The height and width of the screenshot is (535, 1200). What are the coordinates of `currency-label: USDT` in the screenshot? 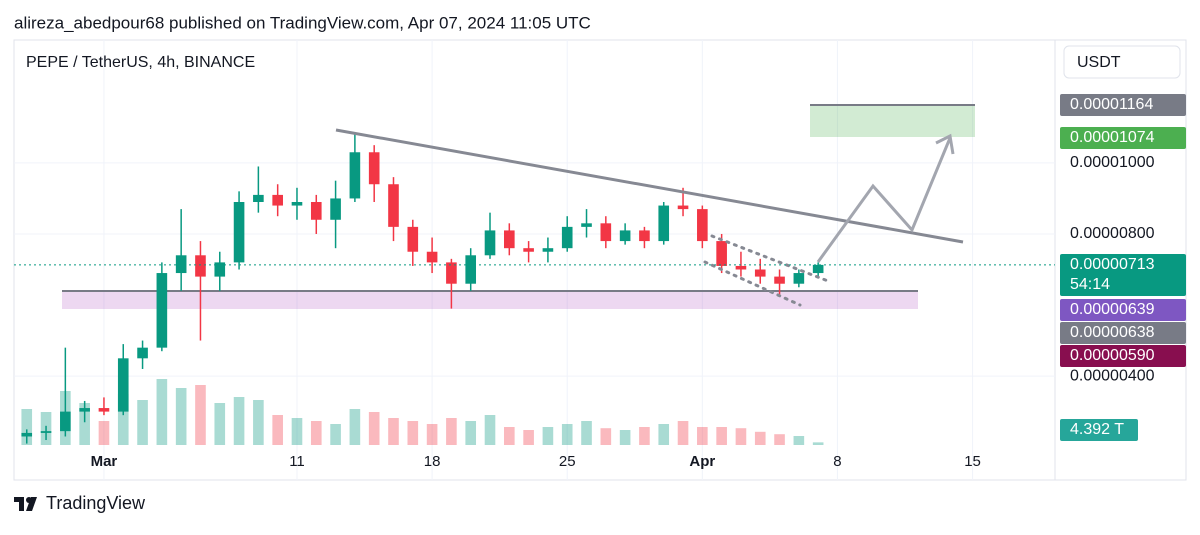 It's located at (1099, 62).